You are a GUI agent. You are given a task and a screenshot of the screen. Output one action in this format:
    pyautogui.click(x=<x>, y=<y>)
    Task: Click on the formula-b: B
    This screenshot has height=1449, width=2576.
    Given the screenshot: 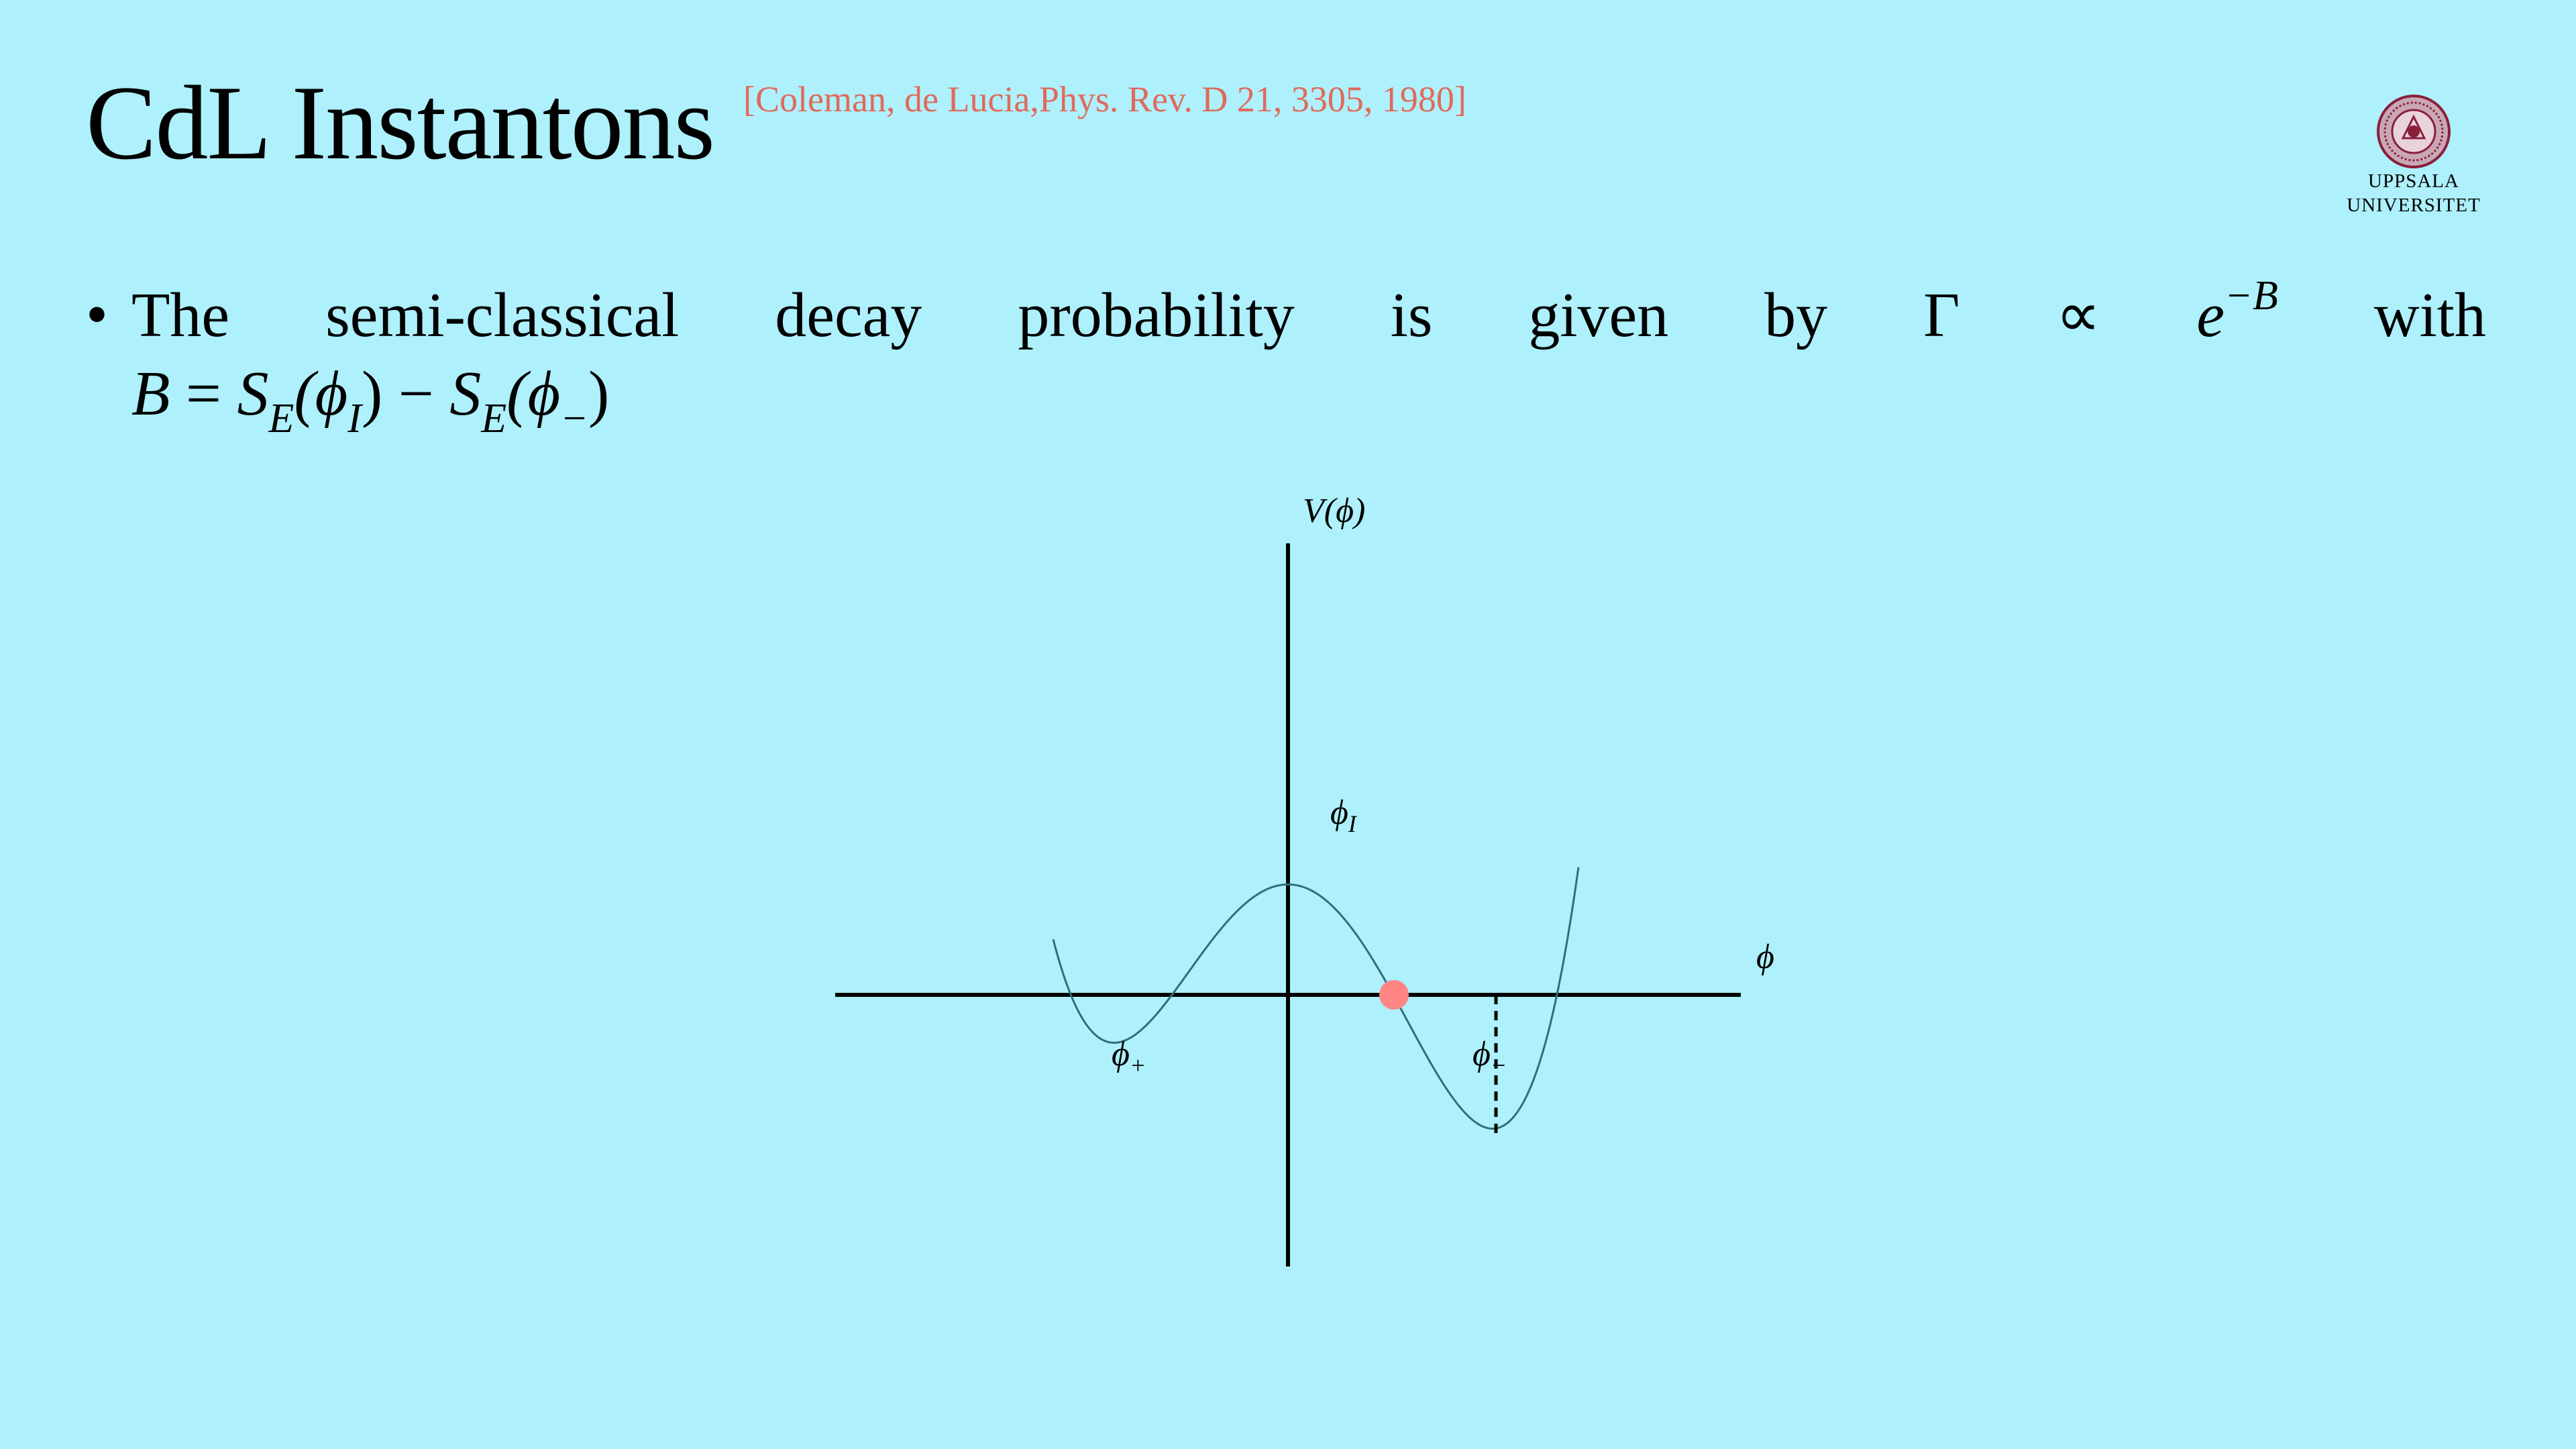 What is the action you would take?
    pyautogui.click(x=150, y=394)
    